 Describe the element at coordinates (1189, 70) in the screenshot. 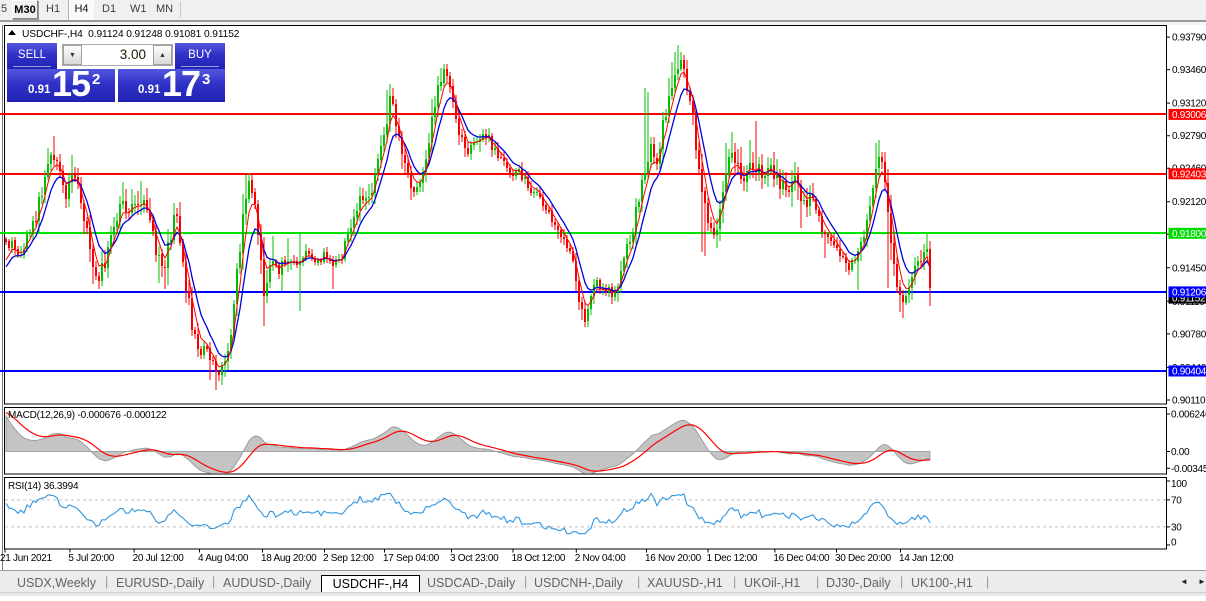

I see `svg-text: 0.93460` at that location.